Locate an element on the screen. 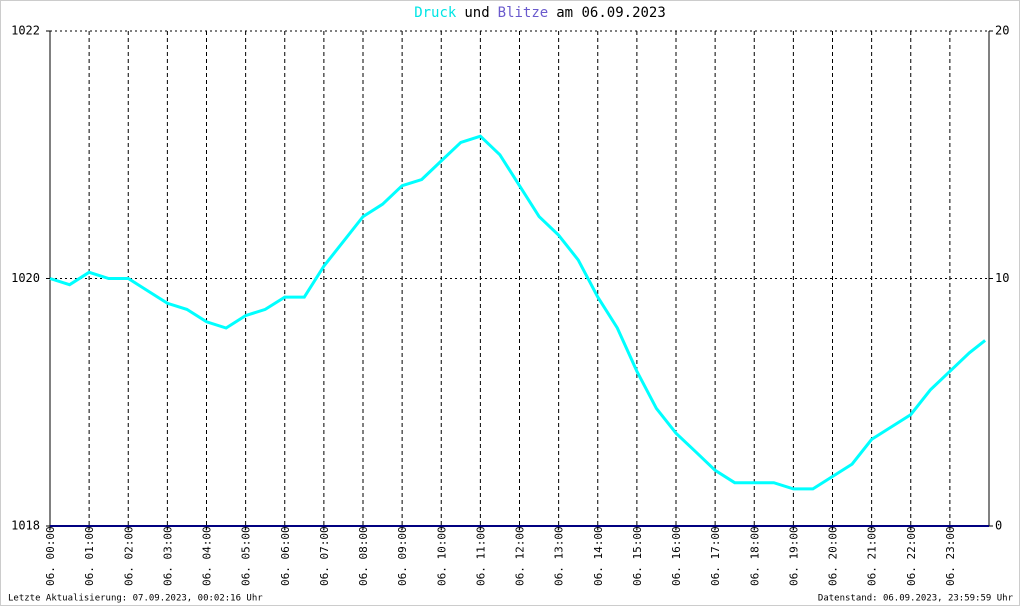 The image size is (1020, 606). x-tick-label: 06. 02:00 is located at coordinates (128, 556).